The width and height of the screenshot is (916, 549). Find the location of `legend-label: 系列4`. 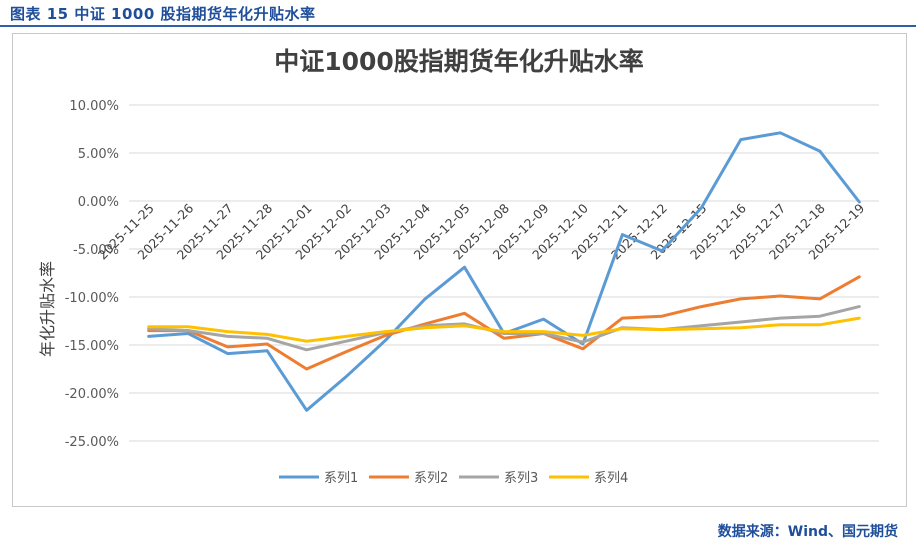

legend-label: 系列4 is located at coordinates (611, 478).